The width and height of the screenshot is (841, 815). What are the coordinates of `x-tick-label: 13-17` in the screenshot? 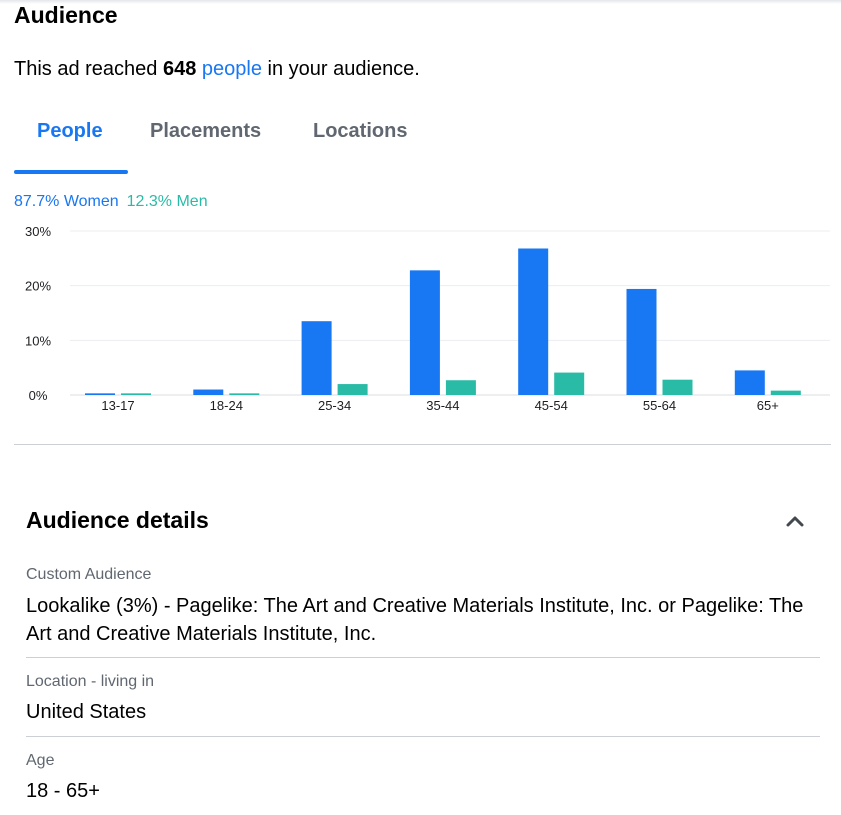 It's located at (117, 405).